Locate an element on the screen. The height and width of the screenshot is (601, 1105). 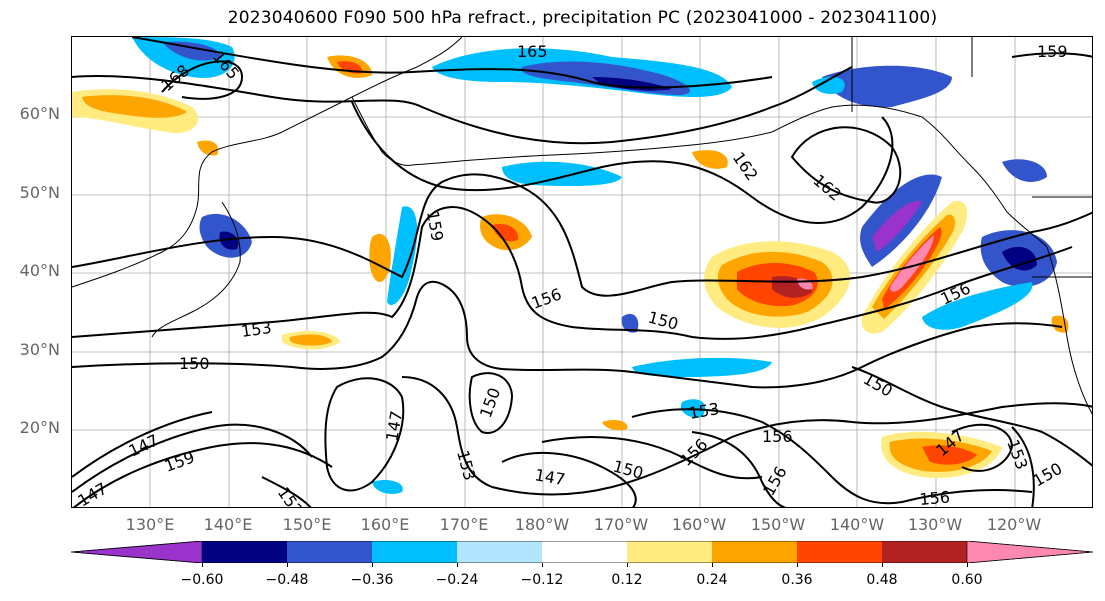
contour-label-152-sw: 152 is located at coordinates (290, 495).